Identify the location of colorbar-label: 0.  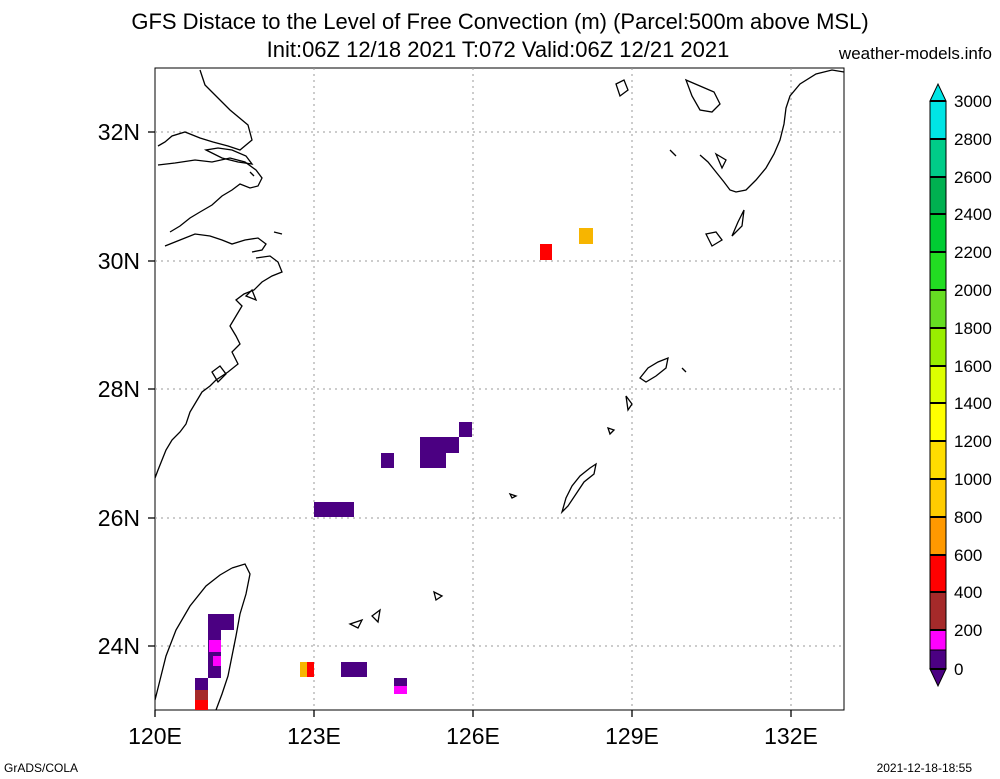
(958, 669).